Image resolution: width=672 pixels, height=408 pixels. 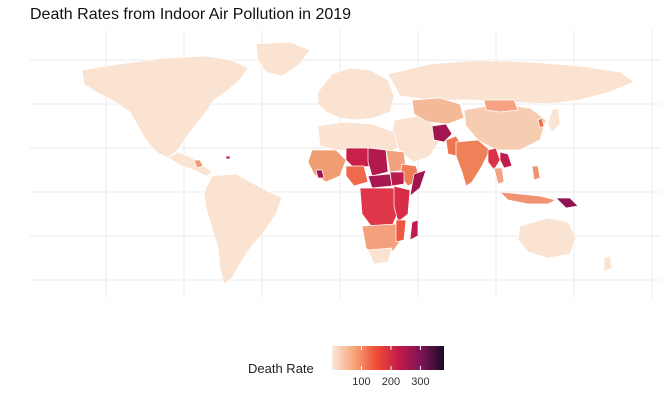 I want to click on region-south-america, so click(x=243, y=229).